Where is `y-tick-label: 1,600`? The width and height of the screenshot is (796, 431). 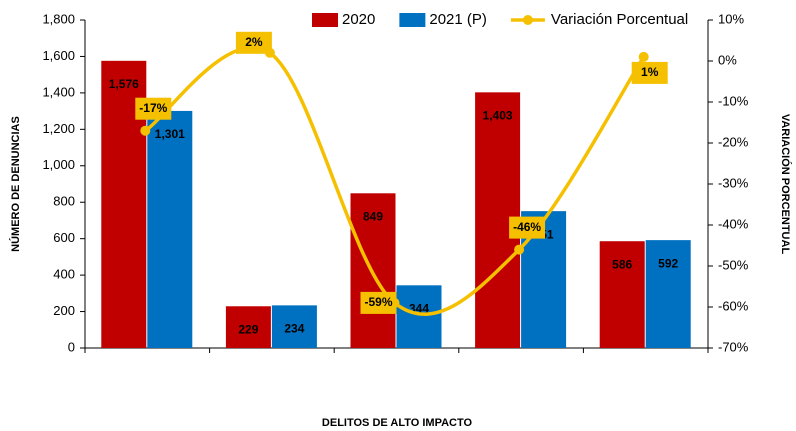
y-tick-label: 1,600 is located at coordinates (58, 55).